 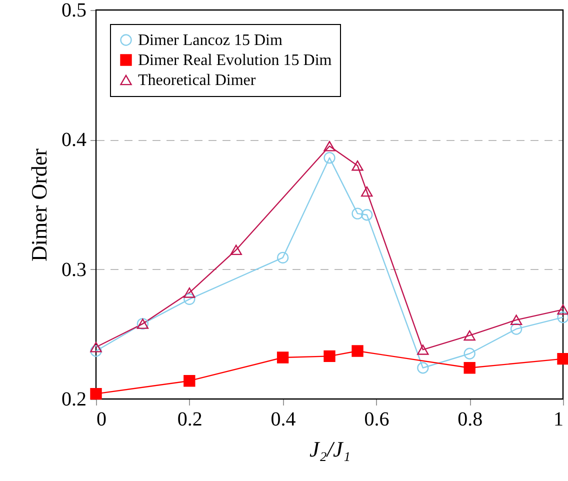 What do you see at coordinates (39, 205) in the screenshot?
I see `y-axis-title: Dimer Order` at bounding box center [39, 205].